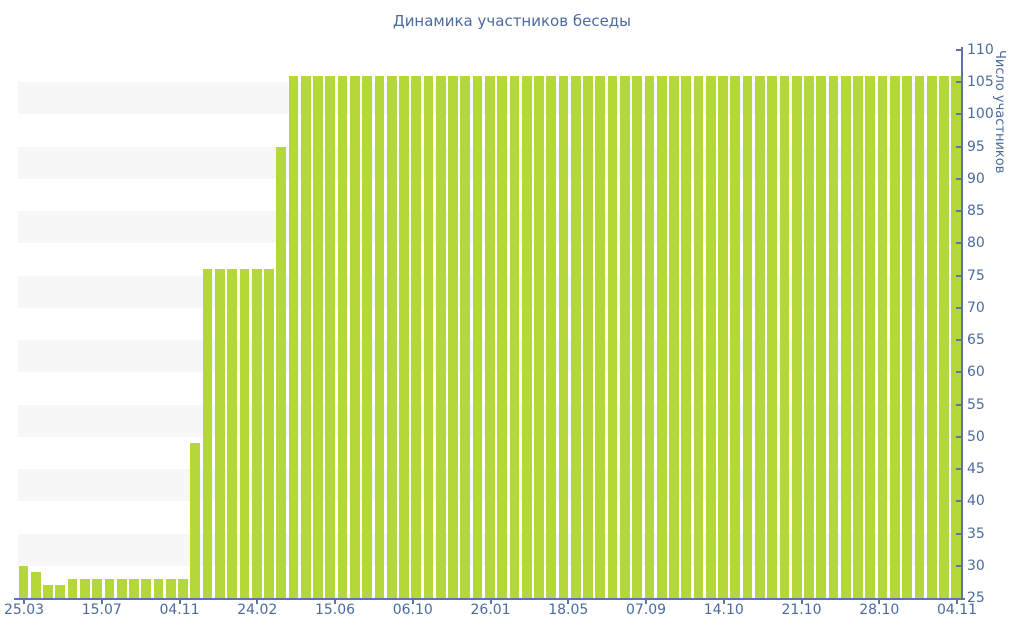 The width and height of the screenshot is (1024, 640). What do you see at coordinates (257, 610) in the screenshot?
I see `x-tick-label: 24.02` at bounding box center [257, 610].